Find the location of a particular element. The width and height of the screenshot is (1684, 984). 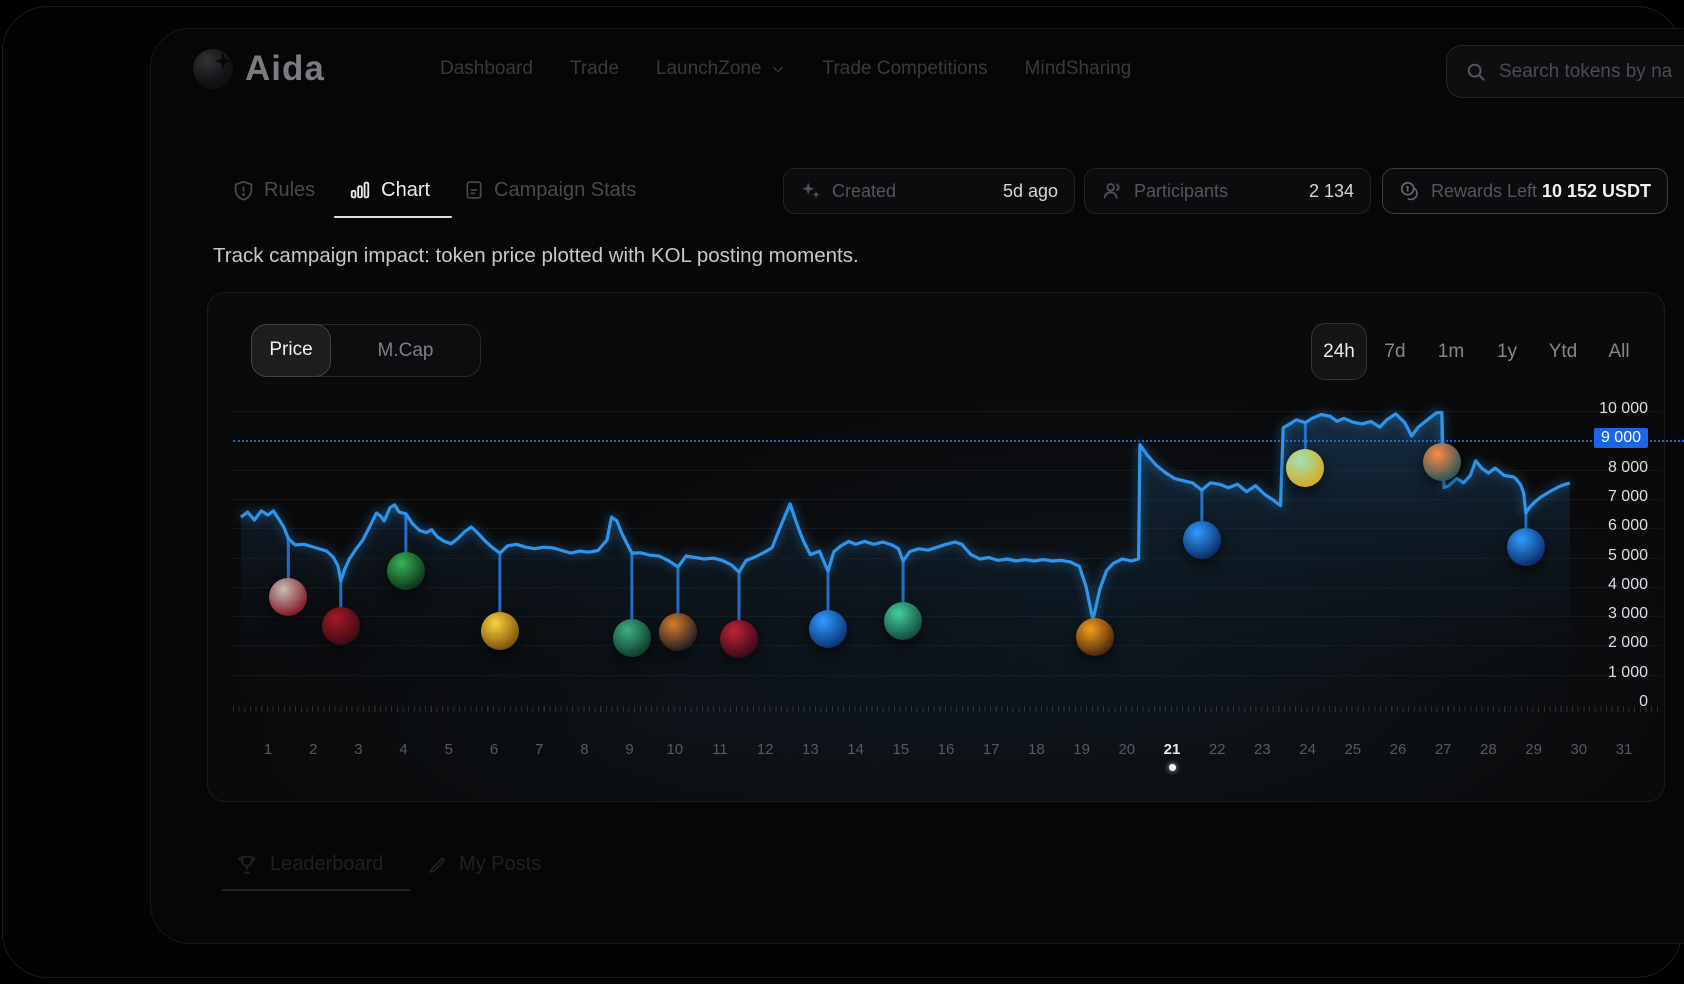

chip-participants-value: 2 134 is located at coordinates (1331, 190).